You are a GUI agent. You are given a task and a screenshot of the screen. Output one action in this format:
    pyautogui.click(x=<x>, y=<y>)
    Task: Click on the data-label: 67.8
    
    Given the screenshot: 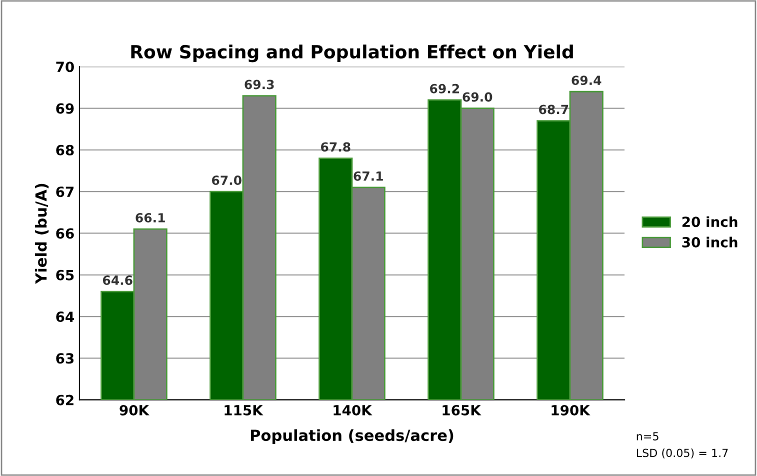 What is the action you would take?
    pyautogui.click(x=335, y=147)
    